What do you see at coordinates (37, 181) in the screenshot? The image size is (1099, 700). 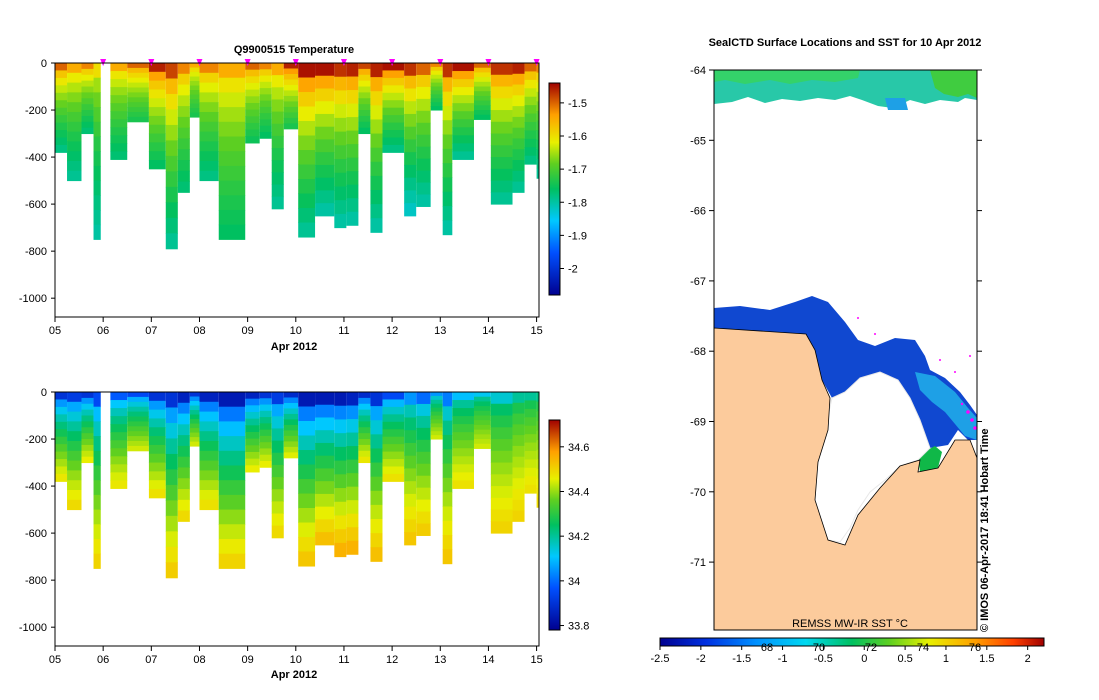 I see `temperature-y-axis: 0 -200 -400 -600 -800 -1000` at bounding box center [37, 181].